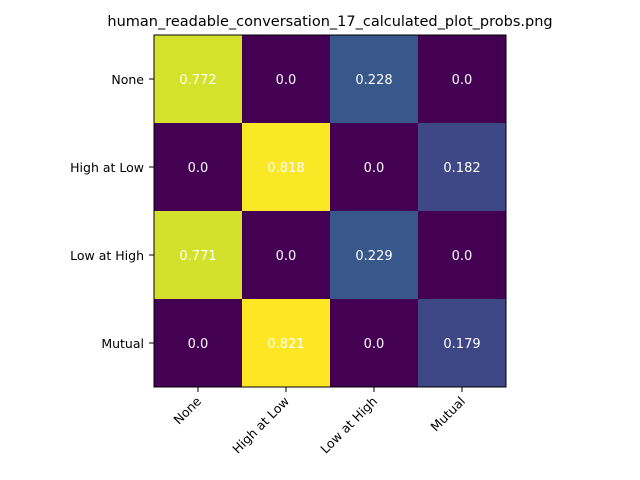 Image resolution: width=640 pixels, height=480 pixels. Describe the element at coordinates (107, 255) in the screenshot. I see `y-tick-label: Low at High` at that location.